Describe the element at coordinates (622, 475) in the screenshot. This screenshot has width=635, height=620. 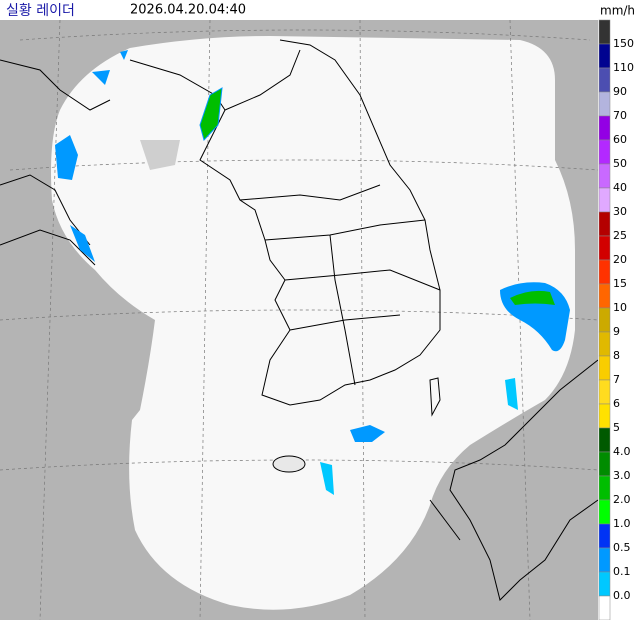
I see `legend-label: 3.0` at that location.